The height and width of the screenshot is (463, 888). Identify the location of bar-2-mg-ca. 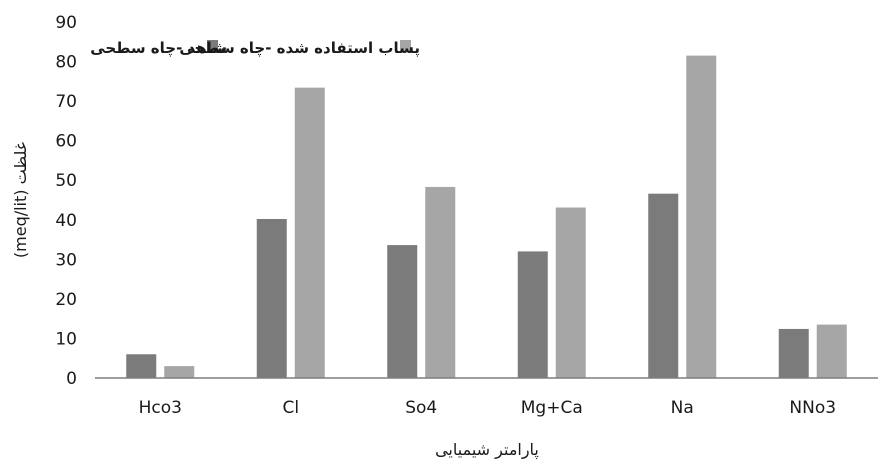
(570, 292).